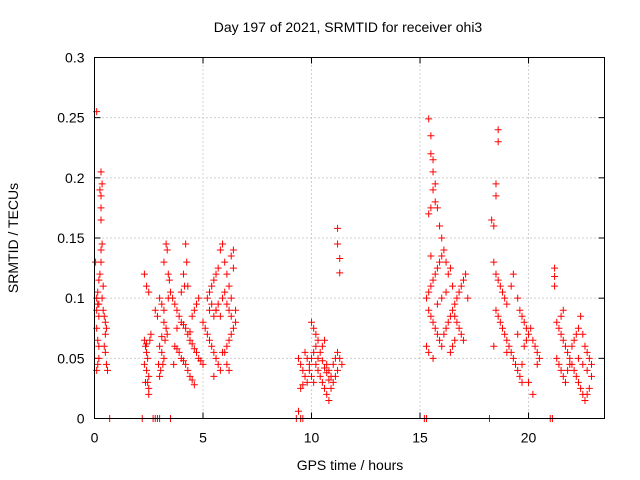 Image resolution: width=640 pixels, height=480 pixels. Describe the element at coordinates (70, 118) in the screenshot. I see `y-tick-label: 0.25` at that location.